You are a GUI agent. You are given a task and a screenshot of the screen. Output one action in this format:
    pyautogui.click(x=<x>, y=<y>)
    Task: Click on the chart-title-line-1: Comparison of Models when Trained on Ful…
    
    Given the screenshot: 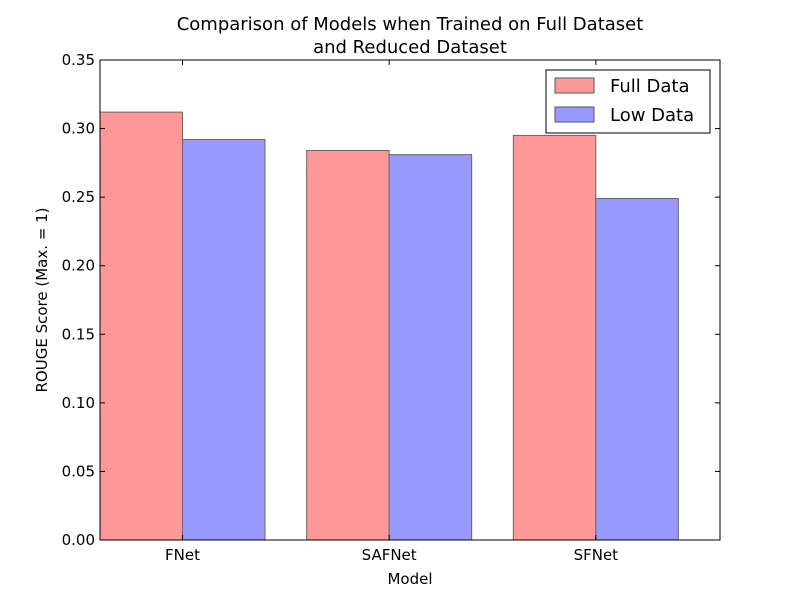 What is the action you would take?
    pyautogui.click(x=410, y=24)
    